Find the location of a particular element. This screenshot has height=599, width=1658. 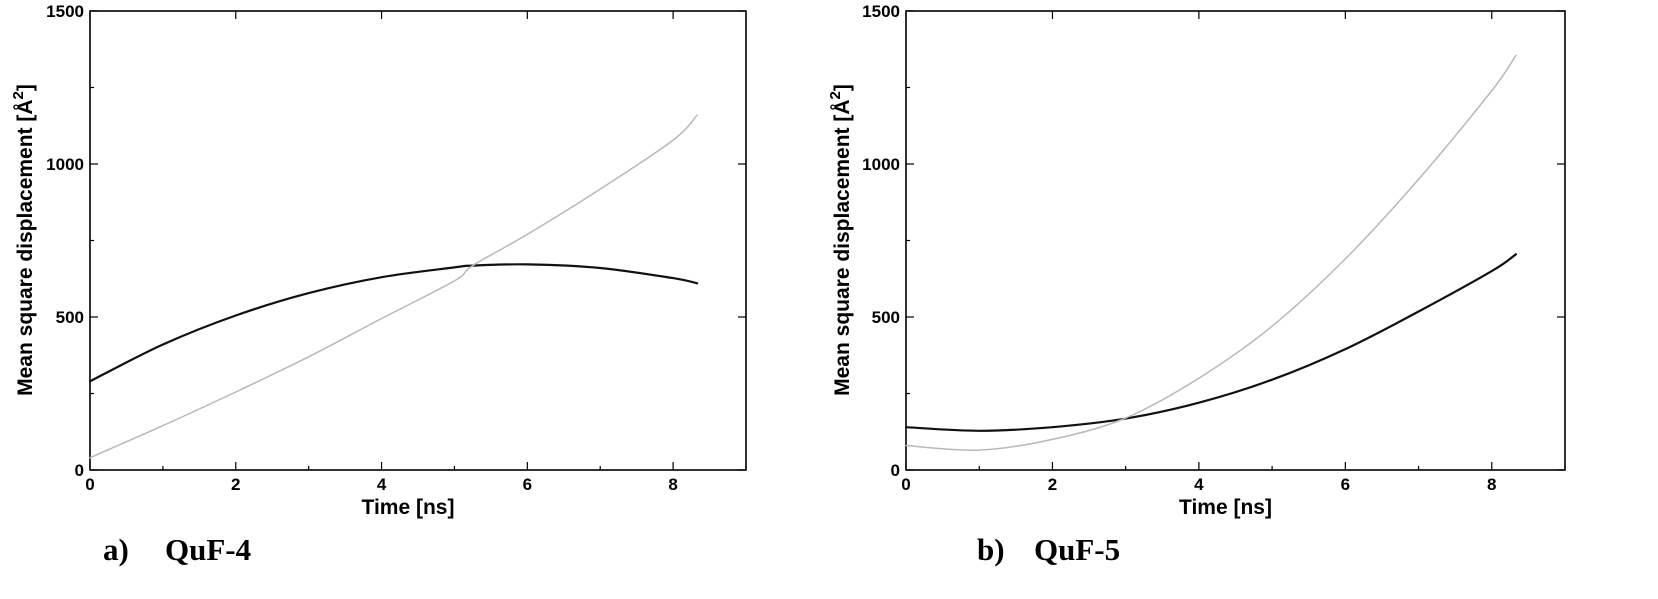

x-axis-label-b: Time [ns] is located at coordinates (1225, 507).